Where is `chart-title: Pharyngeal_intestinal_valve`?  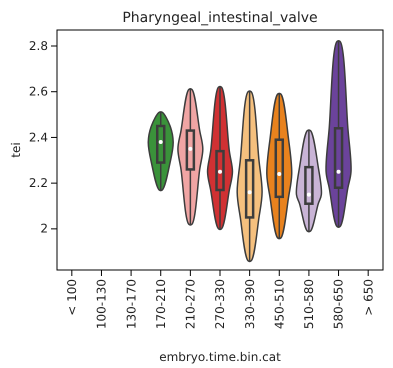
chart-title: Pharyngeal_intestinal_valve is located at coordinates (220, 18).